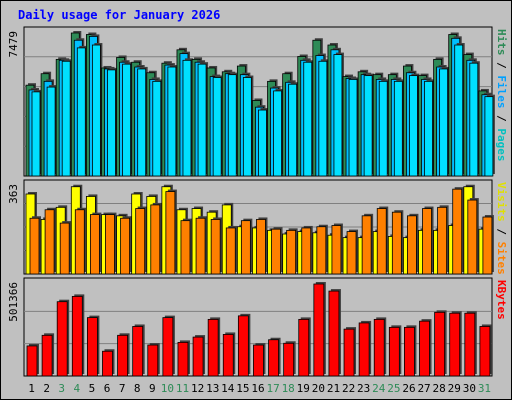  I want to click on legend-label: Sites, so click(501, 258).